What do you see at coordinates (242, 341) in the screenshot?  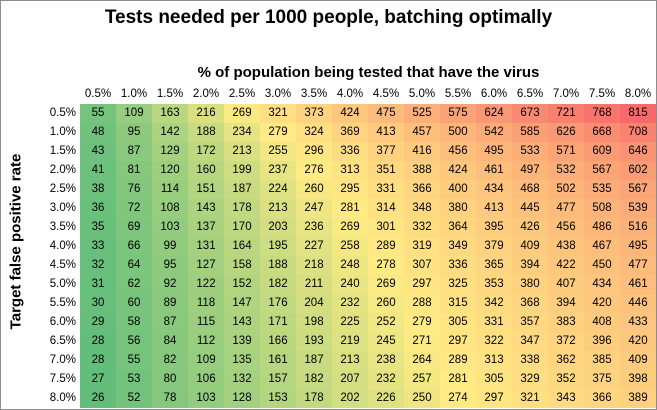 I see `heatmap-cell: 139` at bounding box center [242, 341].